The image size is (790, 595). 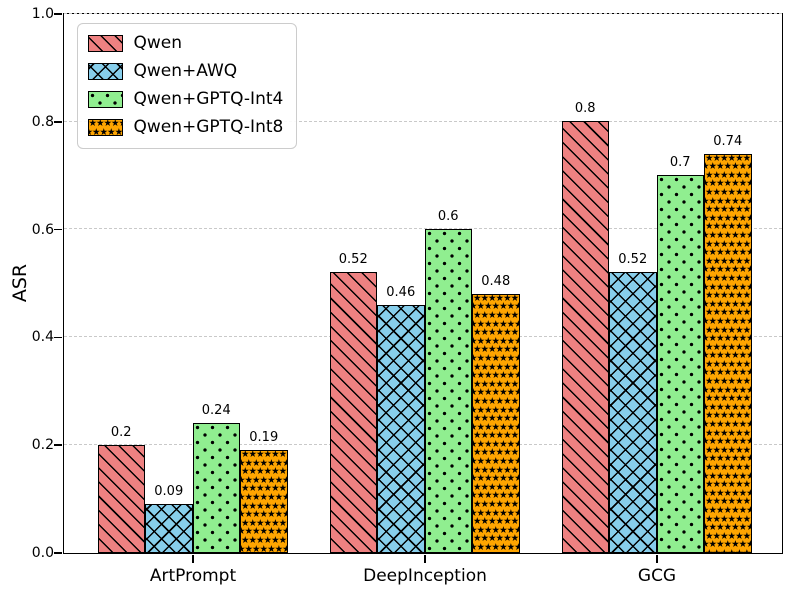 What do you see at coordinates (585, 109) in the screenshot?
I see `bar-value-label: 0.8` at bounding box center [585, 109].